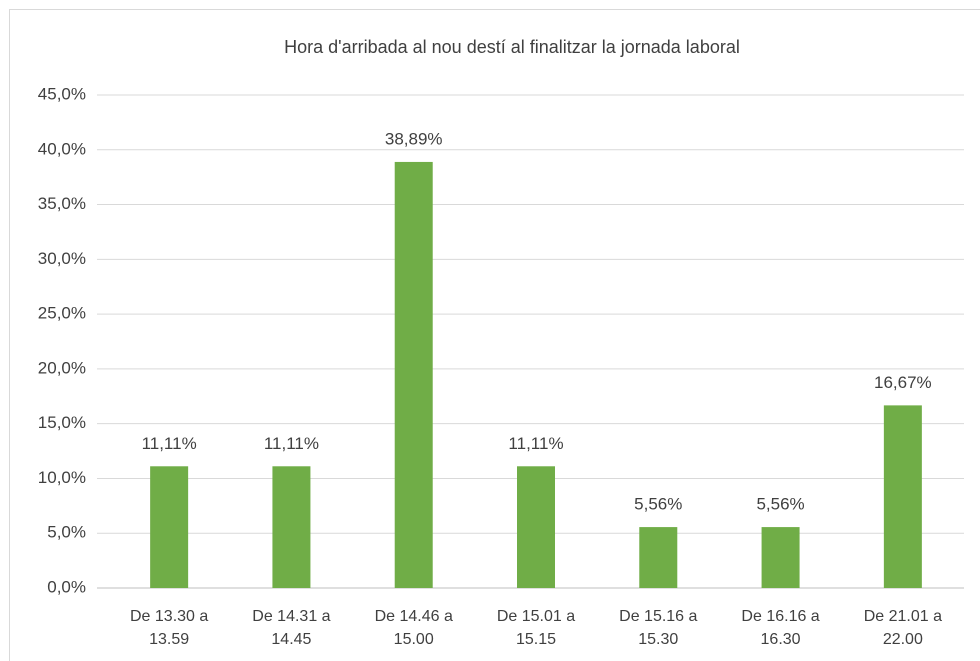 Image resolution: width=980 pixels, height=661 pixels. Describe the element at coordinates (902, 628) in the screenshot. I see `x-tick-label: De 21.01 a 22.00` at that location.